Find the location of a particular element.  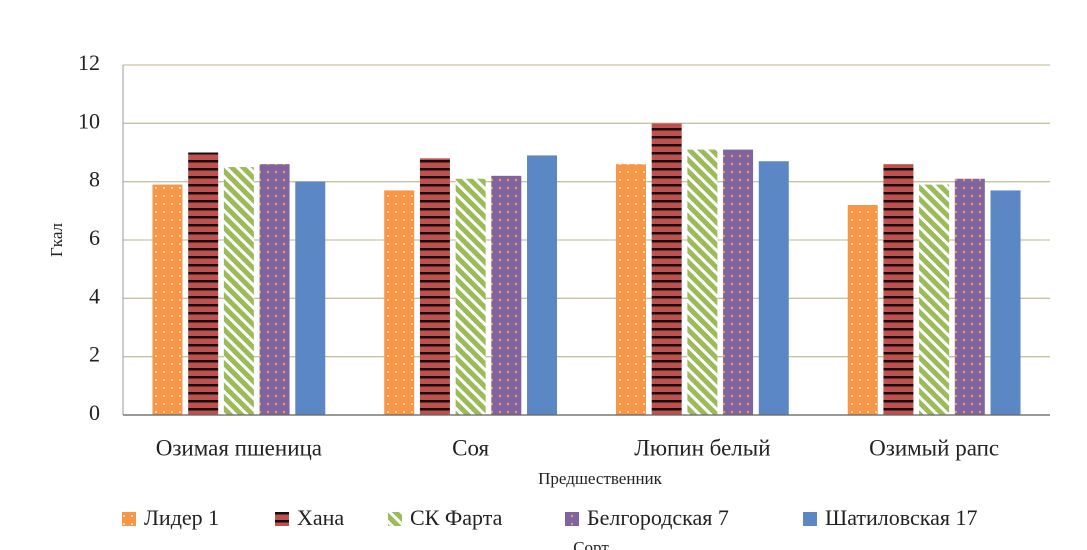

legend-label: Шатиловская 17 is located at coordinates (901, 517).